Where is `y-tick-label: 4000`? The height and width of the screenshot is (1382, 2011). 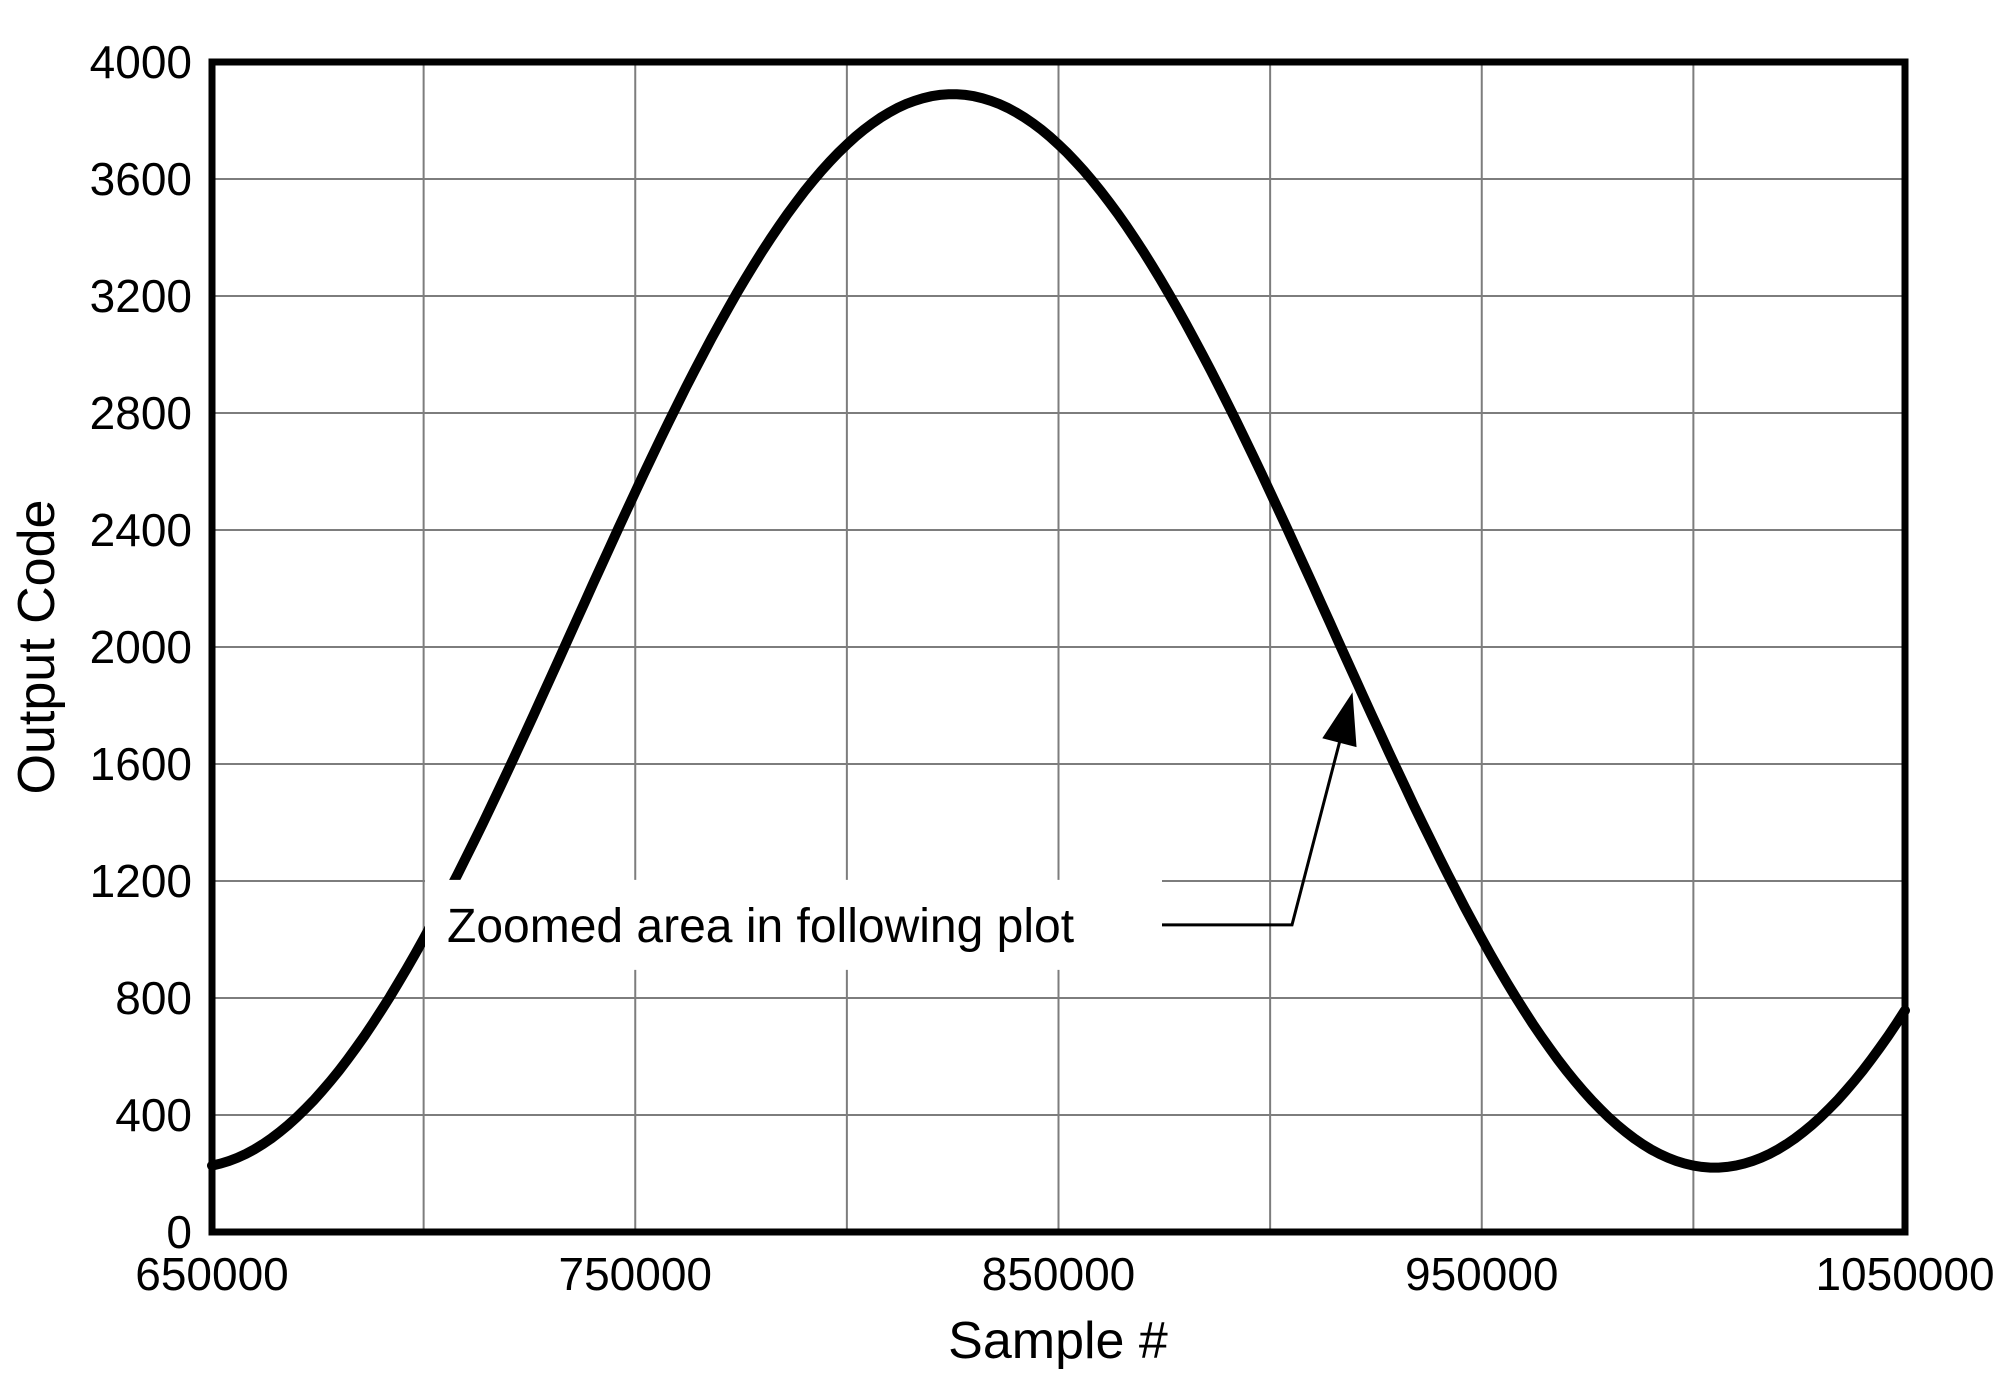
y-tick-label: 4000 is located at coordinates (141, 62).